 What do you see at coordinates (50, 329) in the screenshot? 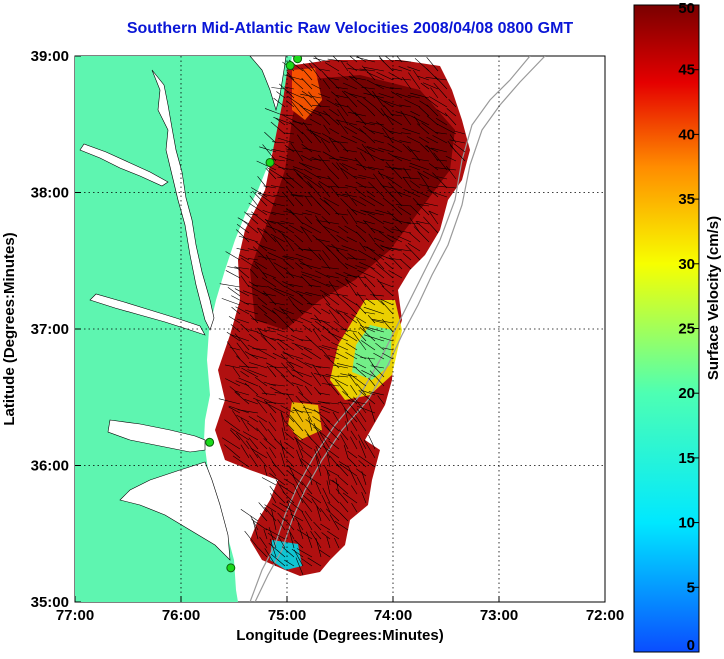
I see `y-tick-label: 37:00` at bounding box center [50, 329].